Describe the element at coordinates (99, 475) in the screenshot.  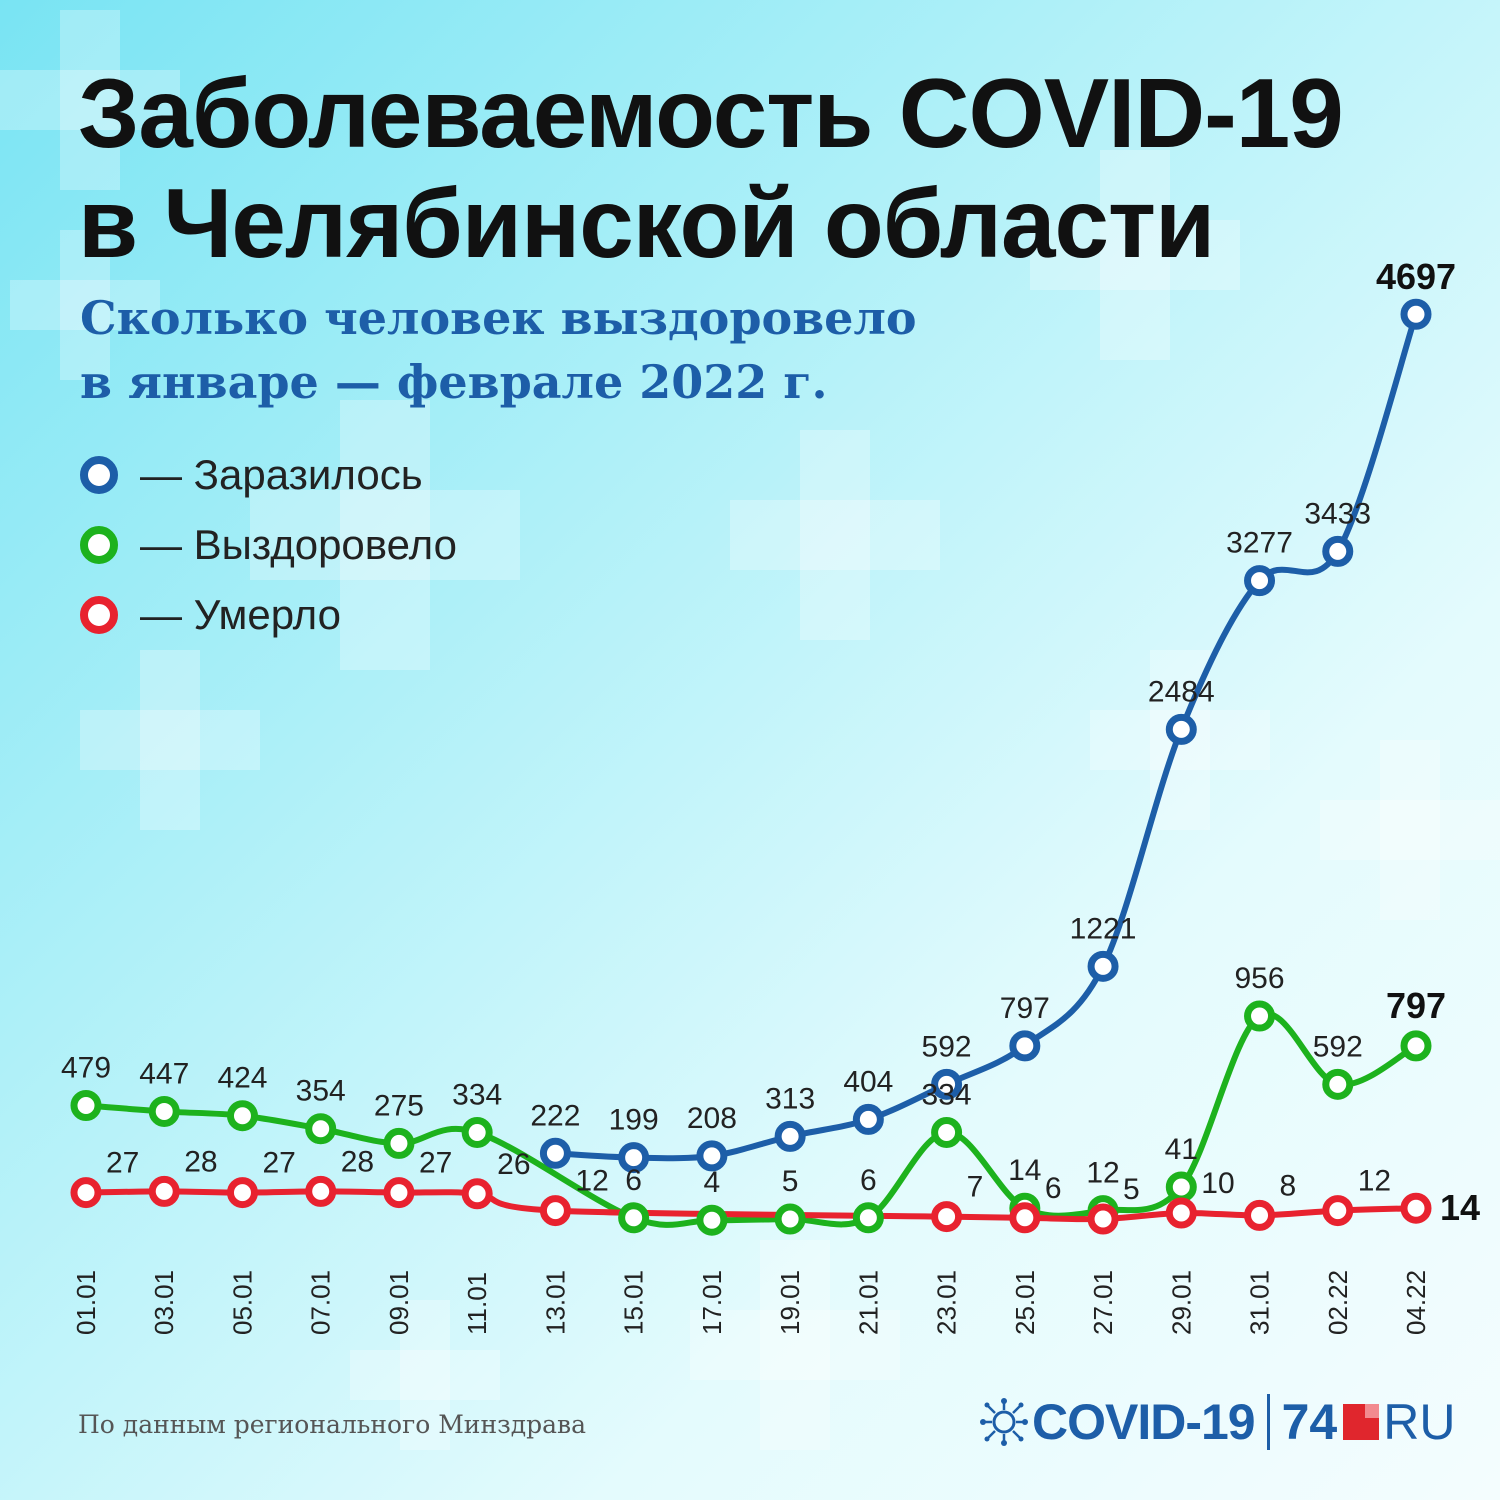
I see `legend-marker-infected` at that location.